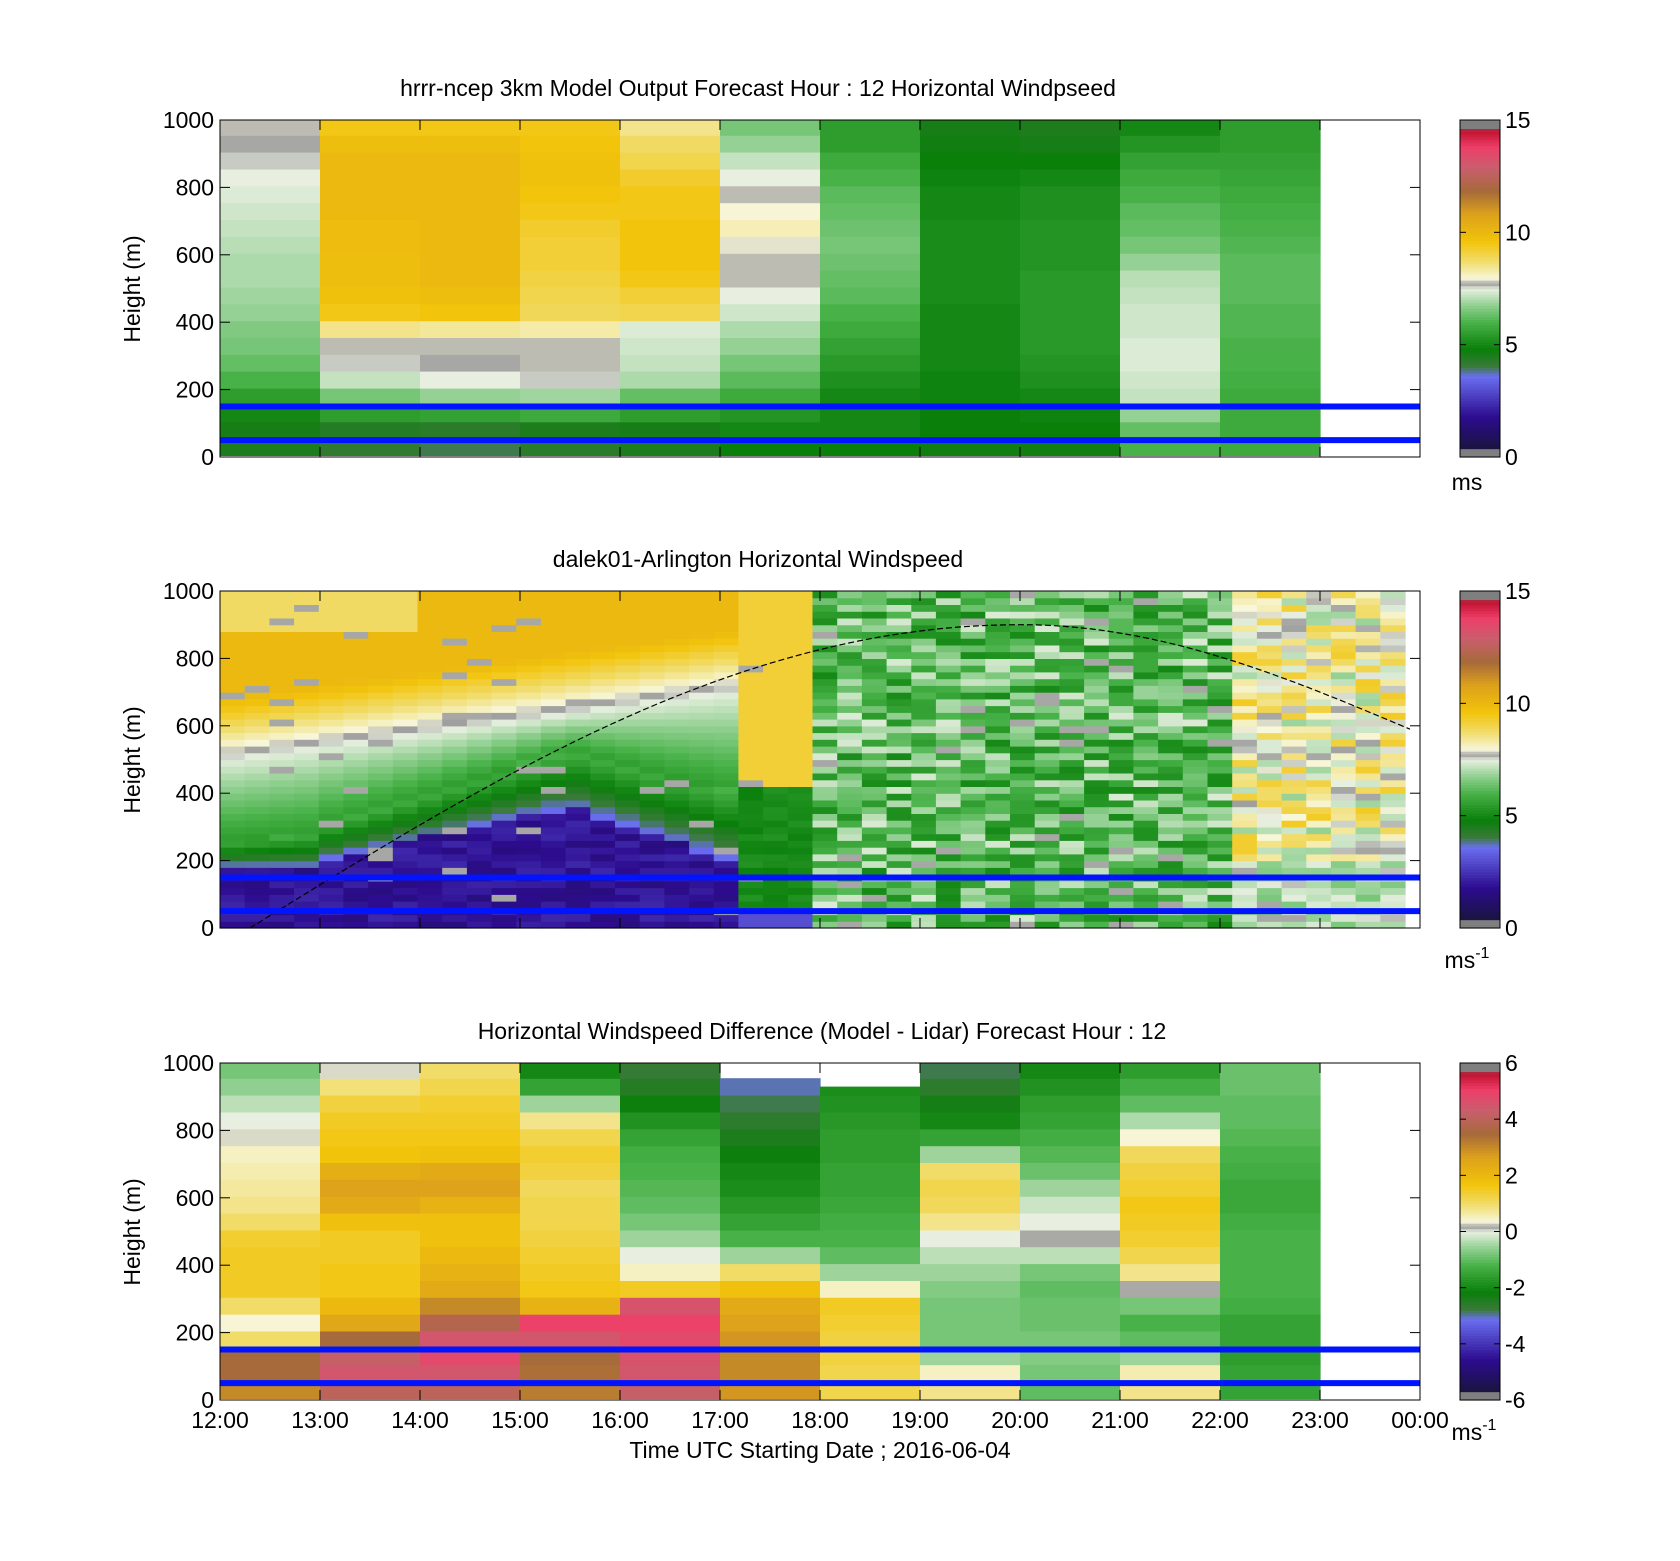 Image resolution: width=1680 pixels, height=1561 pixels. What do you see at coordinates (1511, 816) in the screenshot?
I see `colorbar-tick-label: 5` at bounding box center [1511, 816].